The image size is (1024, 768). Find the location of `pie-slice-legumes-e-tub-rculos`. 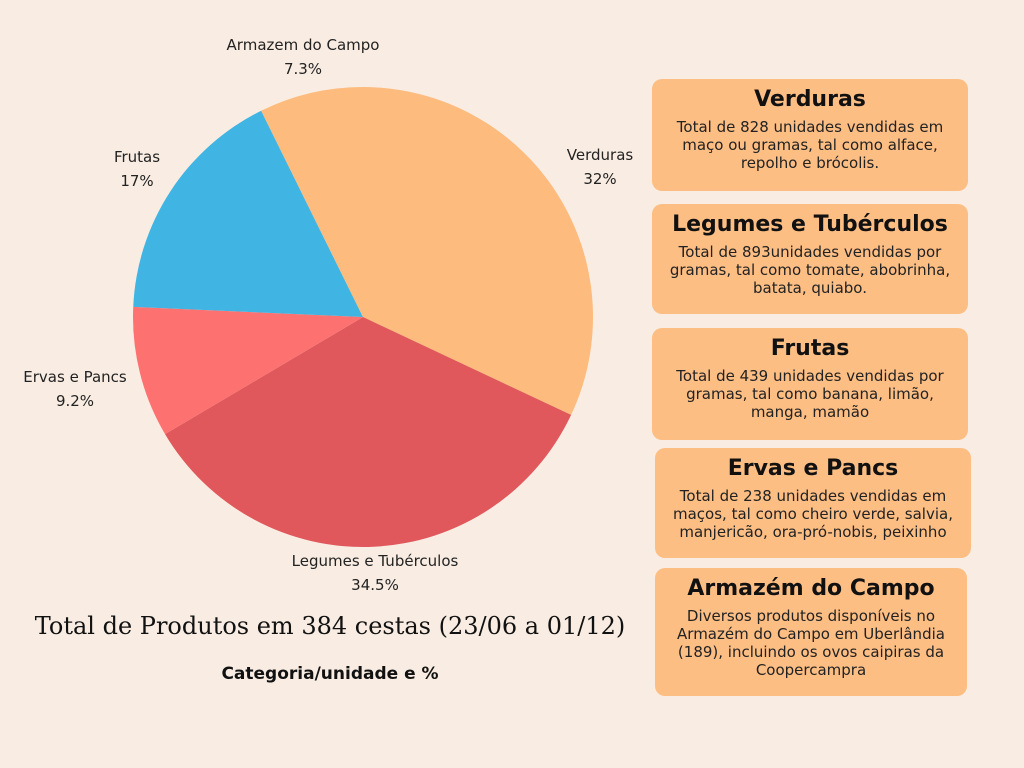

pie-slice-legumes-e-tub-rculos is located at coordinates (368, 432).